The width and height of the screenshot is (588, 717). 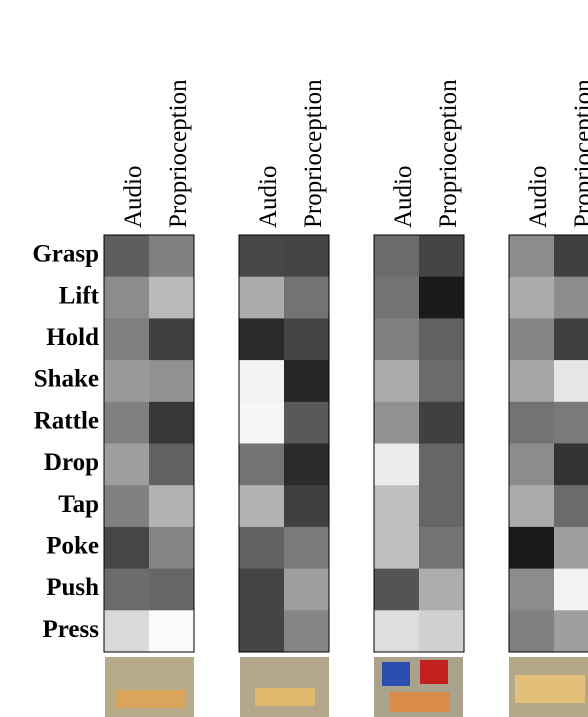 I want to click on row-label: Lift, so click(x=79, y=295).